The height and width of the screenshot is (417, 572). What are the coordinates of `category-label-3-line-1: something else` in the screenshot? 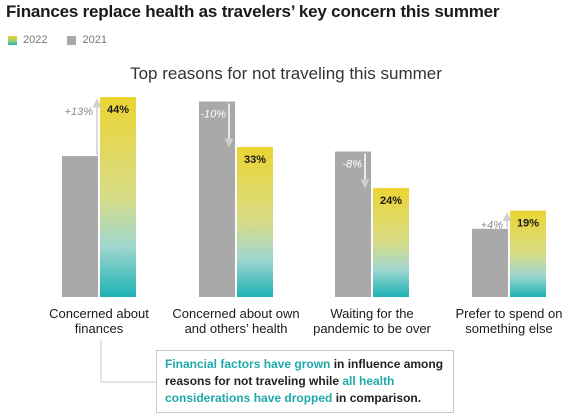 It's located at (509, 328).